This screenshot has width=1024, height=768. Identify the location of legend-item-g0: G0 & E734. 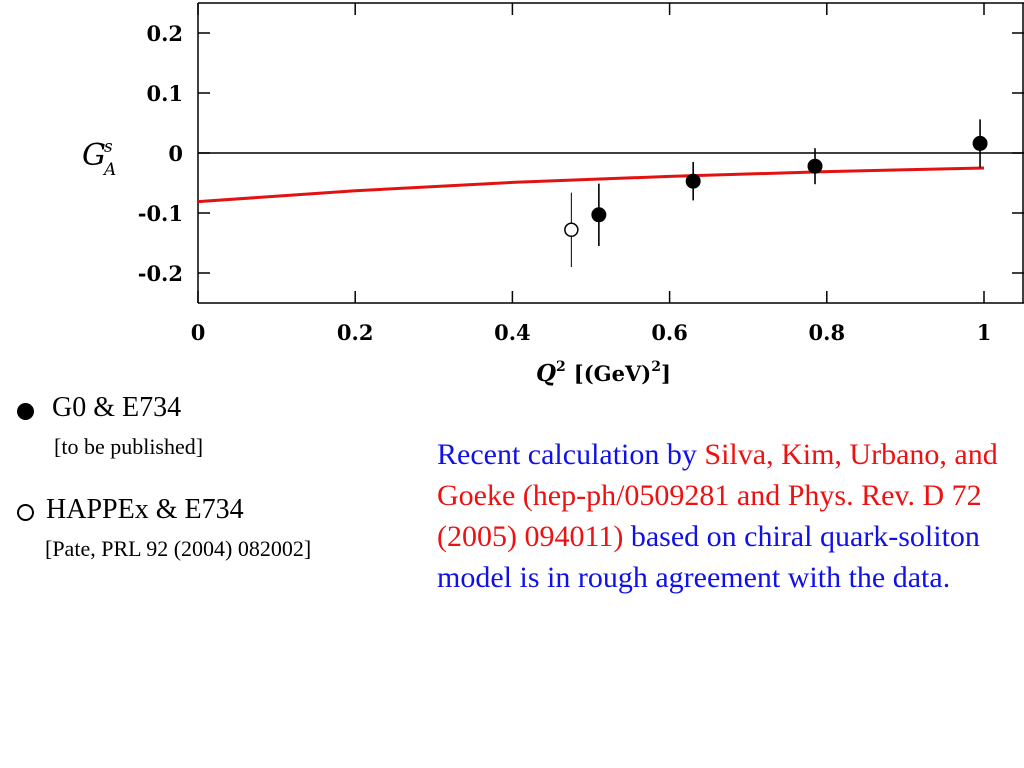
(117, 407).